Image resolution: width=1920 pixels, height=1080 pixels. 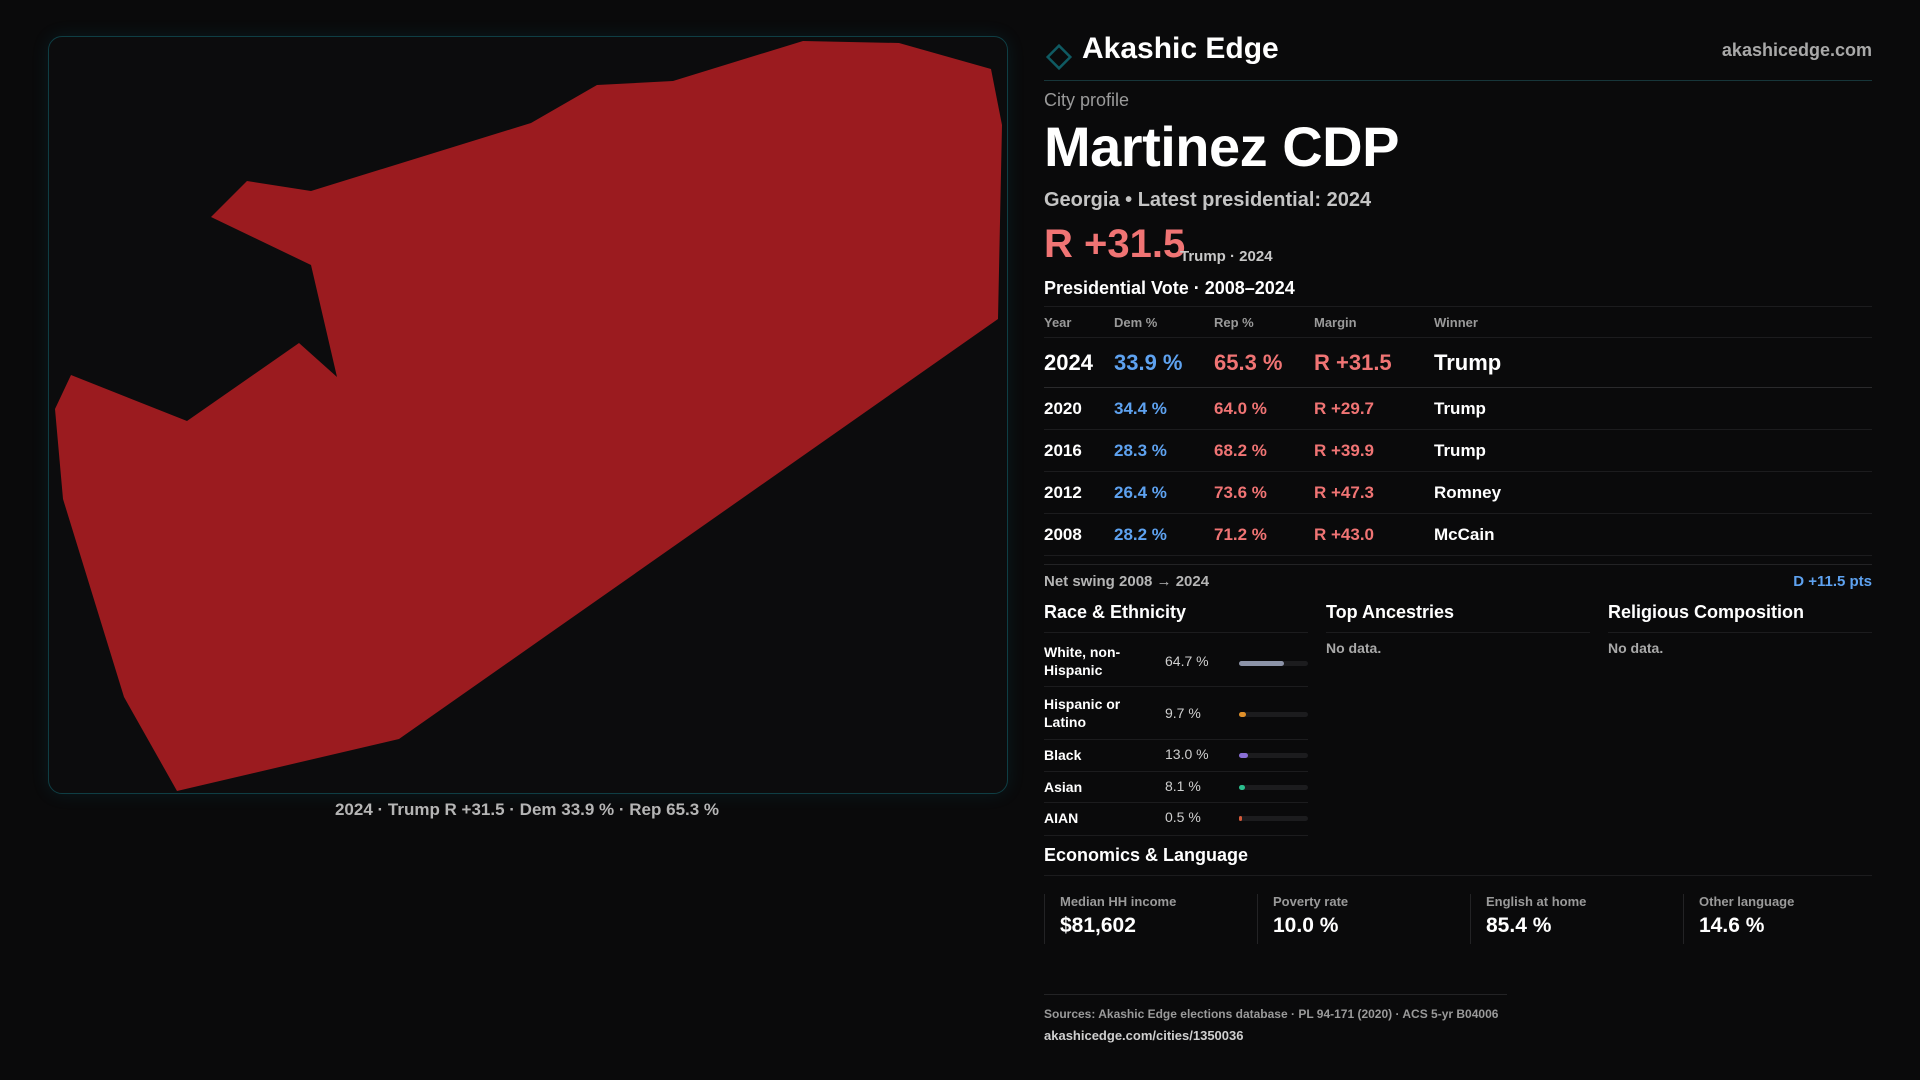 I want to click on econ-value: $81,602, so click(x=1098, y=925).